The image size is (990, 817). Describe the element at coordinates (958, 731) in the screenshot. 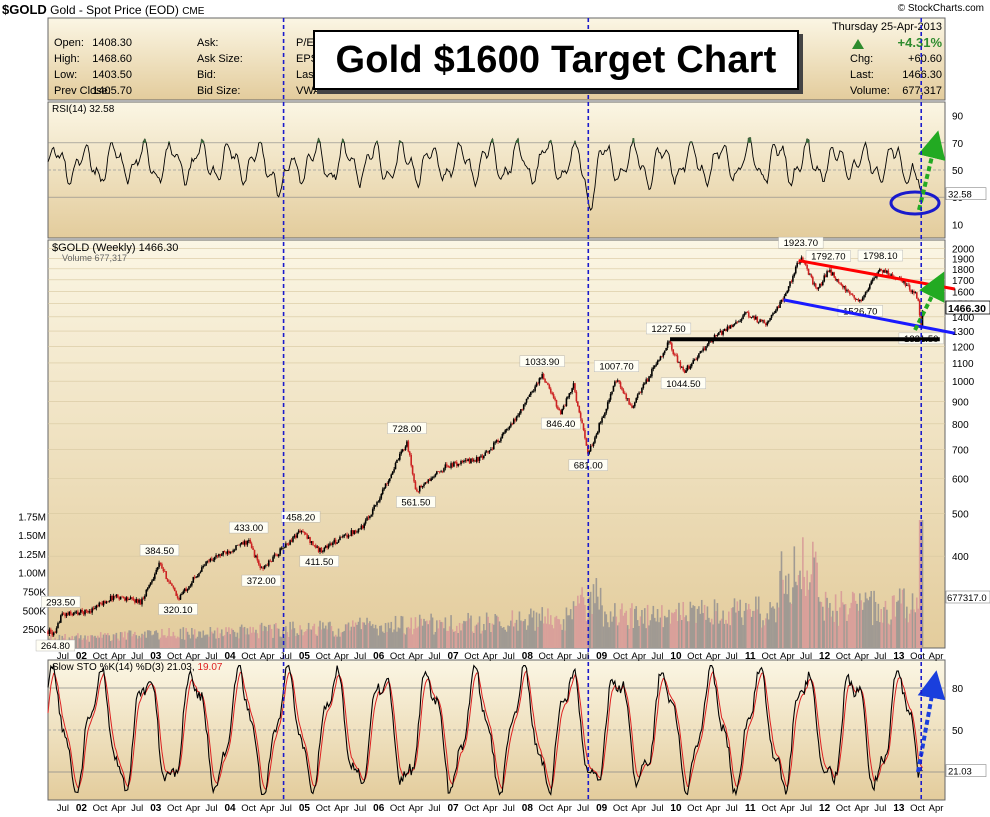

I see `sto-tick-label: 50` at that location.